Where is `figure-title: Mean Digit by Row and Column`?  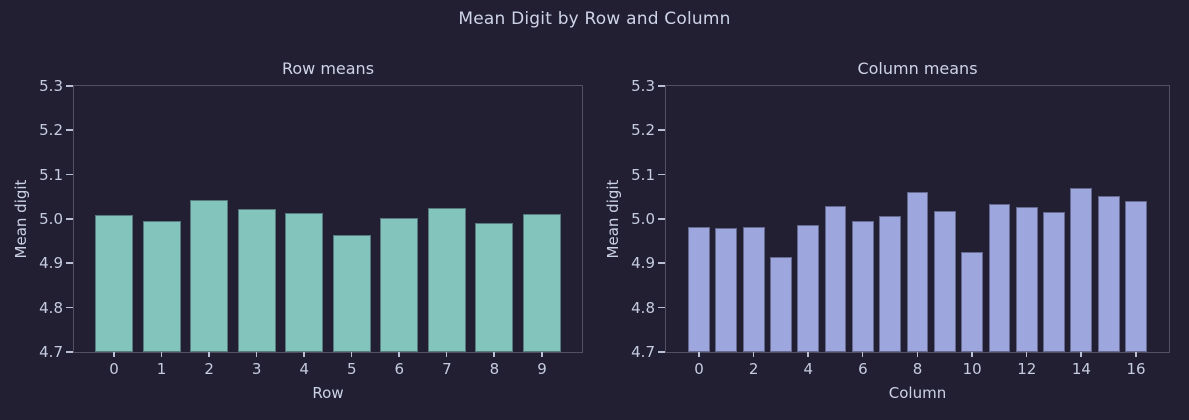 figure-title: Mean Digit by Row and Column is located at coordinates (594, 19).